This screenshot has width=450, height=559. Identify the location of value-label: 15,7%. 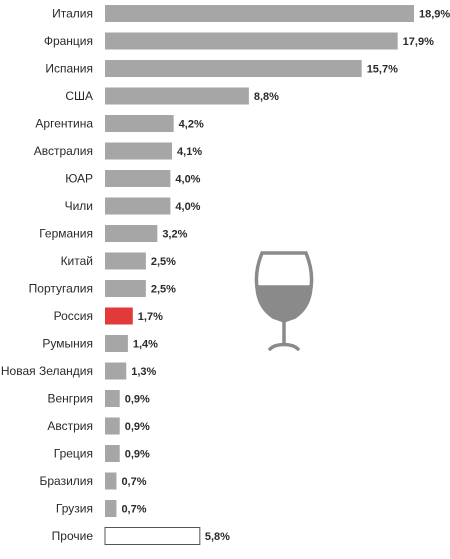
(382, 70).